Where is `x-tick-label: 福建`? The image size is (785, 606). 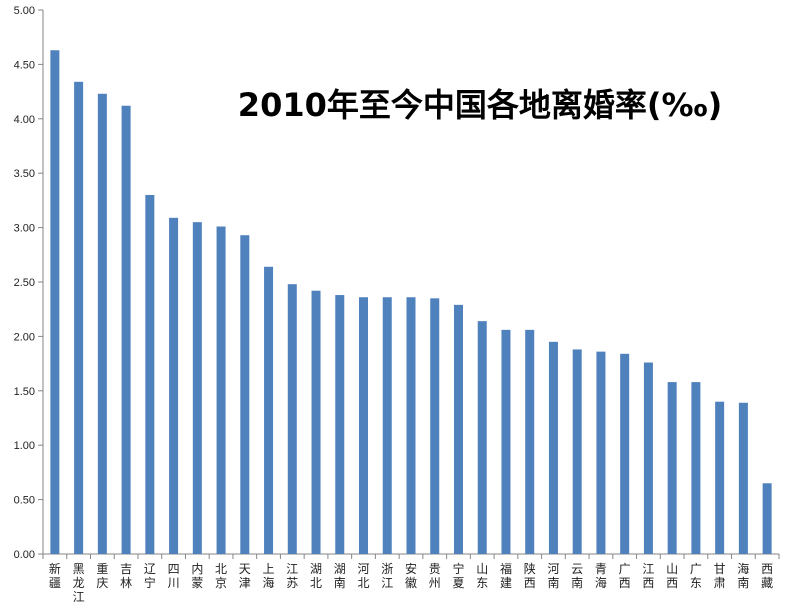
x-tick-label: 福建 is located at coordinates (506, 575).